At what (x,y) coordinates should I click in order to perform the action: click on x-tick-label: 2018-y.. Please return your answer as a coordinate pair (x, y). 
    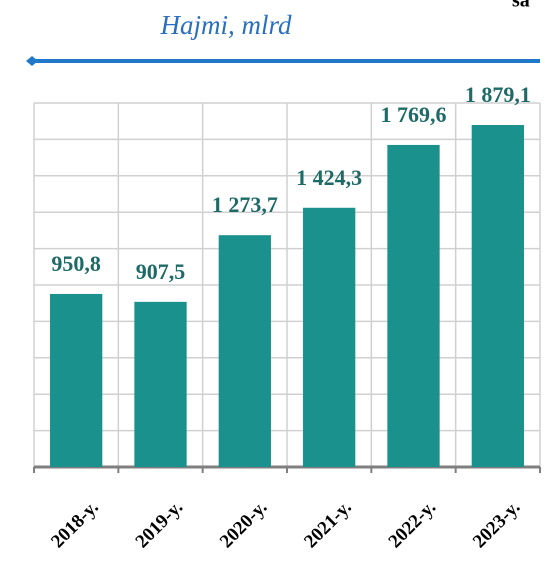
    Looking at the image, I should click on (75, 525).